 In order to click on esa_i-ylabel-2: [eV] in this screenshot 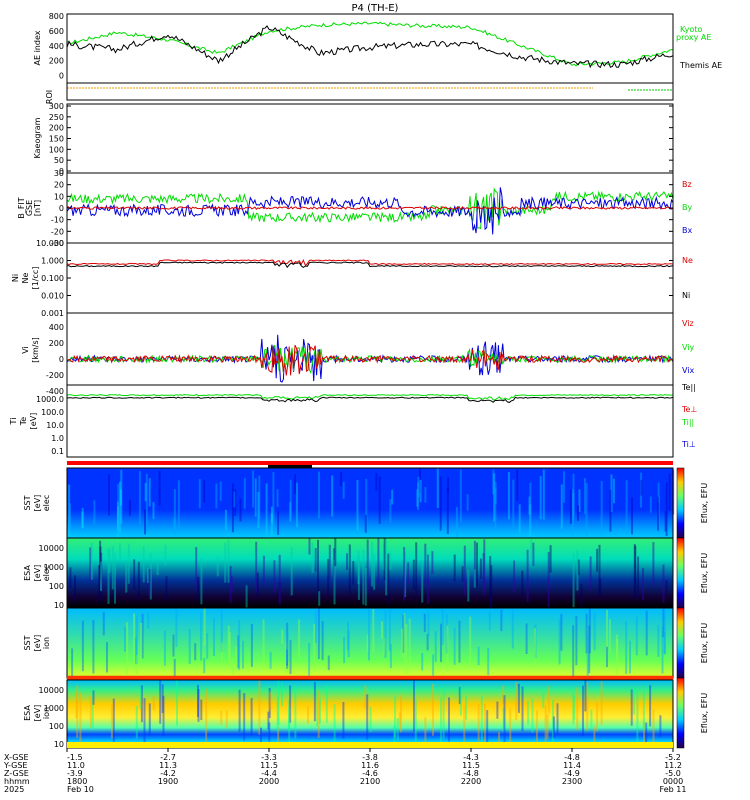, I will do `click(37, 713)`.